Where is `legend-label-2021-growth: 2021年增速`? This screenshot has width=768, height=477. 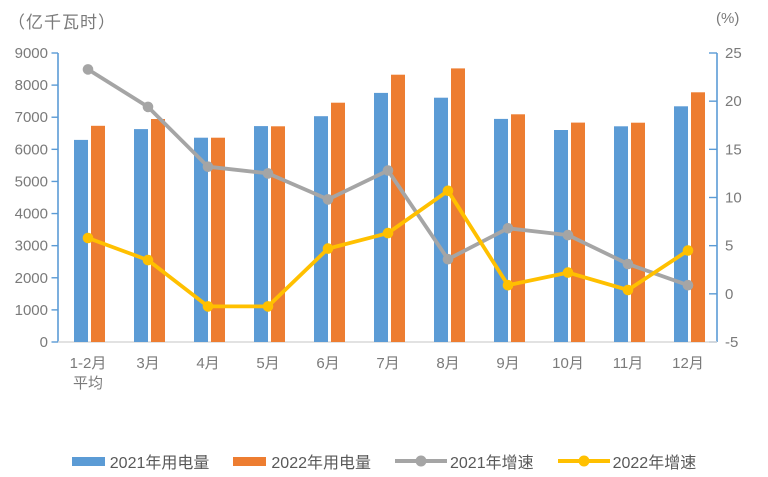
legend-label-2021-growth: 2021年增速 is located at coordinates (492, 463).